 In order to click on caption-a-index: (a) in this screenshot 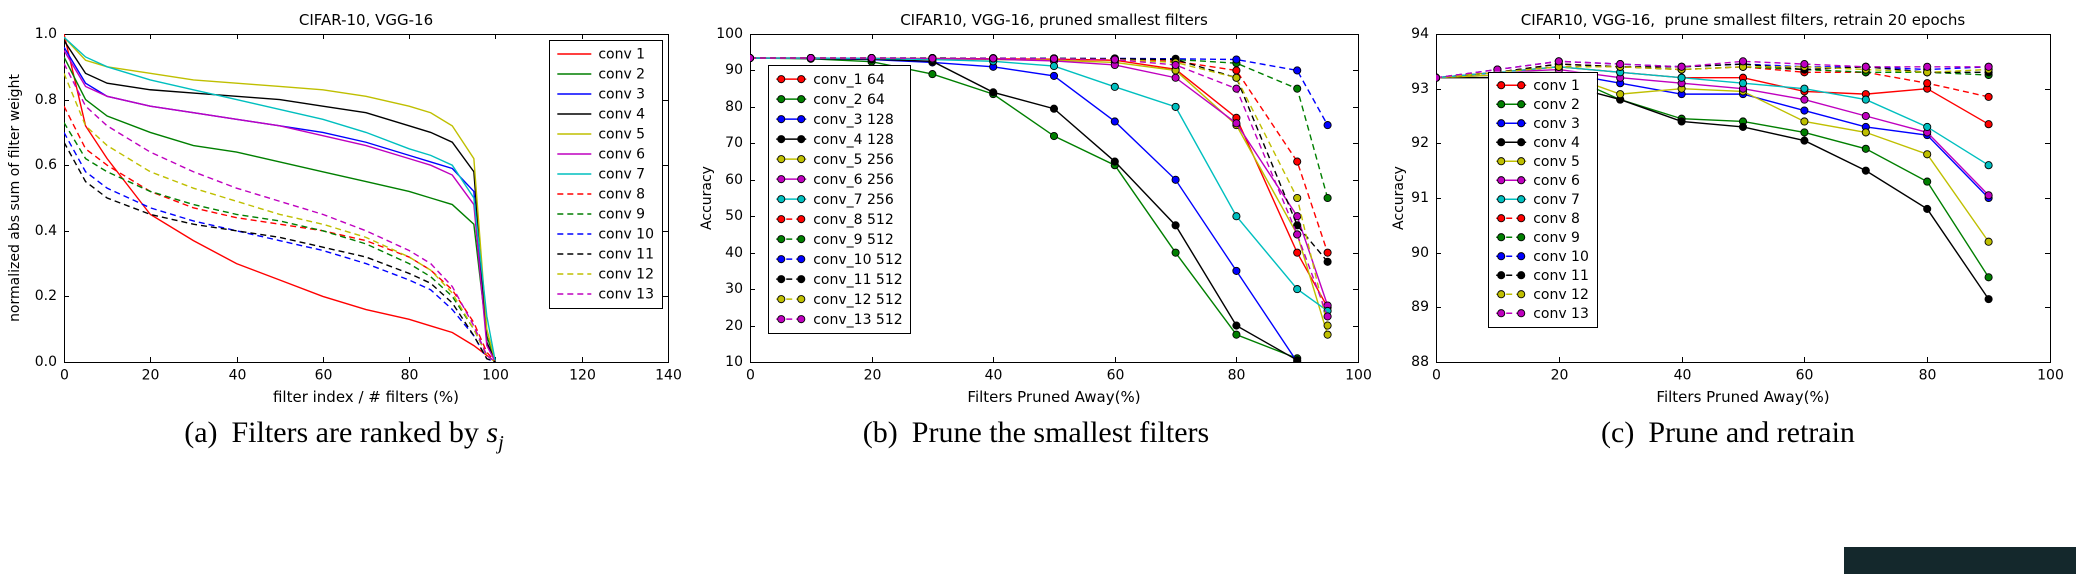, I will do `click(201, 432)`.